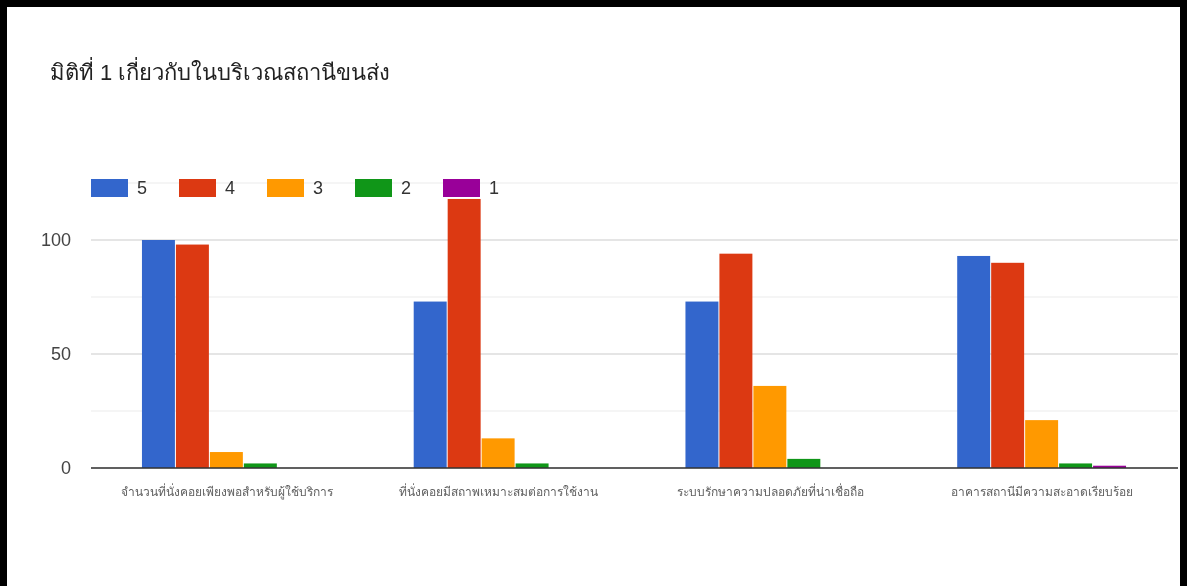  Describe the element at coordinates (55, 240) in the screenshot. I see `y-tick-label: 100` at that location.